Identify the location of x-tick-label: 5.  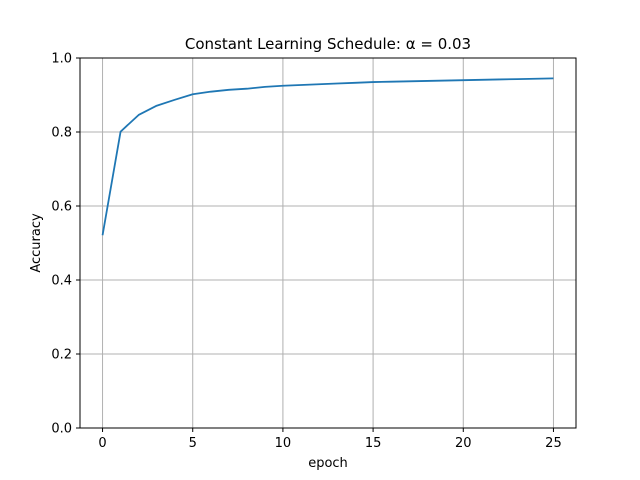
(193, 443).